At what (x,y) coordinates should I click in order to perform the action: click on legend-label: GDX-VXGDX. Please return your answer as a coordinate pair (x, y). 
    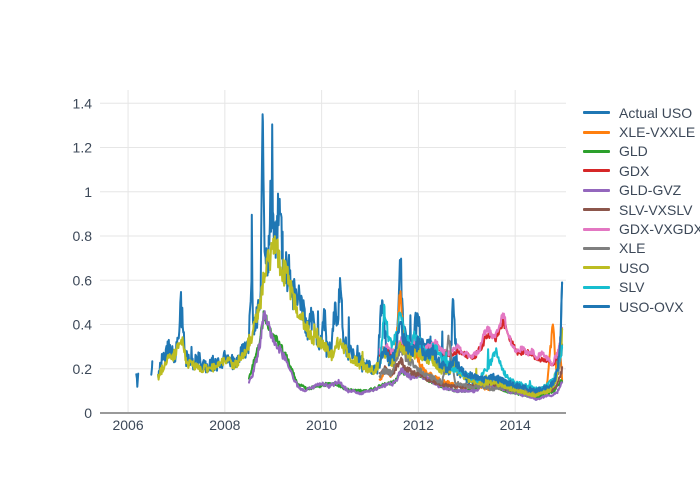
    Looking at the image, I should click on (659, 229).